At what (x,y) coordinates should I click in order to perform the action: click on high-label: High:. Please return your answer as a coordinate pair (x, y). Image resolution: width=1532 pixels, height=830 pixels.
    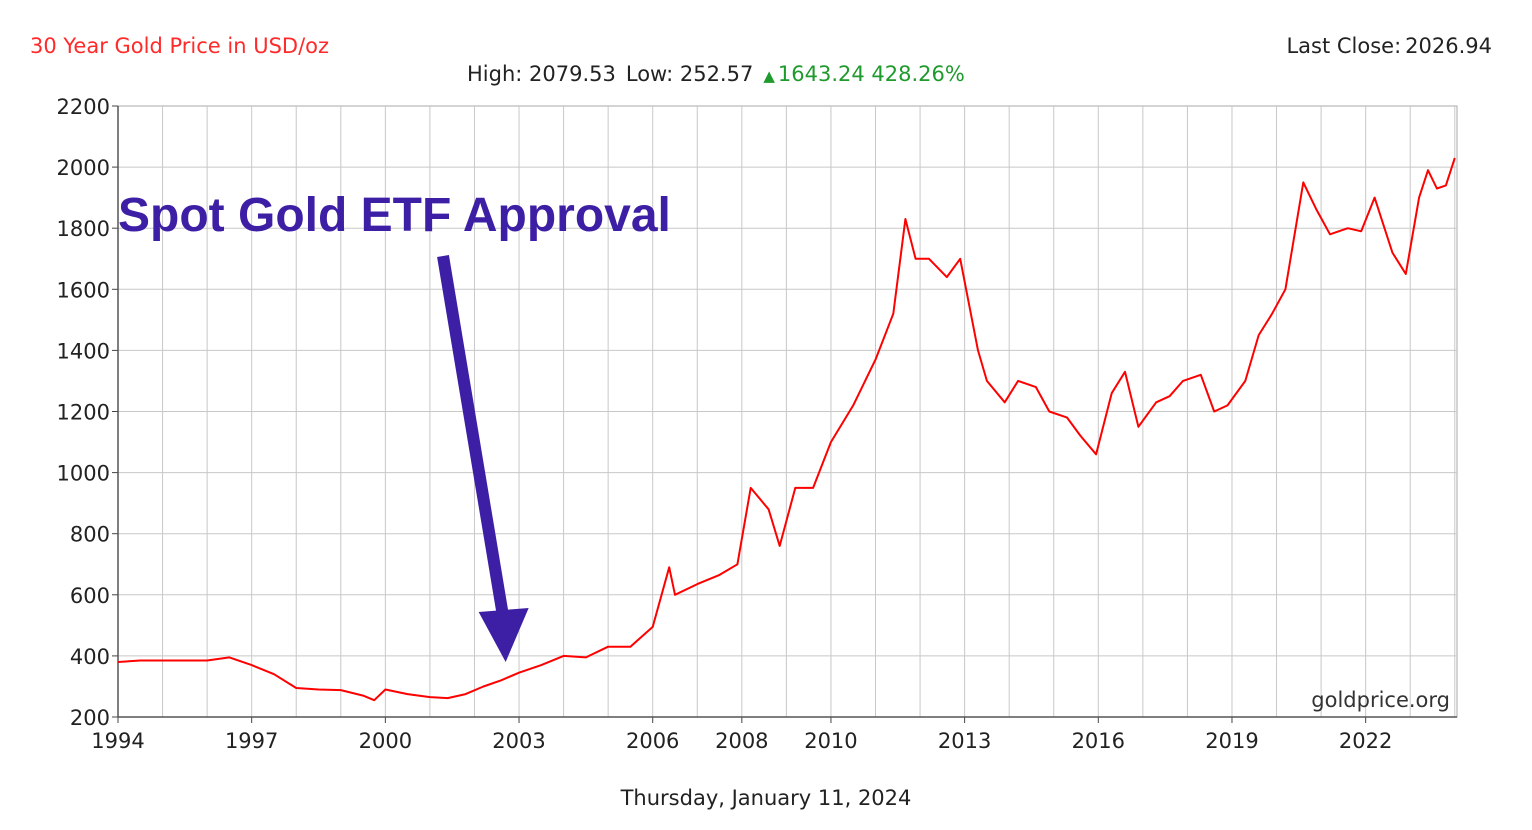
    Looking at the image, I should click on (495, 74).